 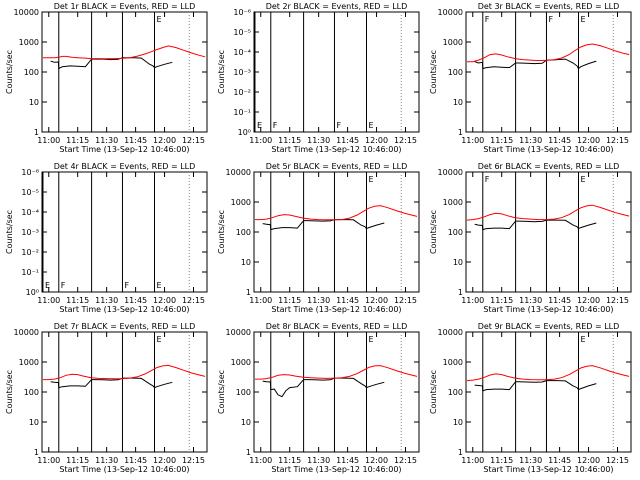 What do you see at coordinates (337, 326) in the screenshot?
I see `chart-title: Det 8r BLACK = Events, RED = LLD` at bounding box center [337, 326].